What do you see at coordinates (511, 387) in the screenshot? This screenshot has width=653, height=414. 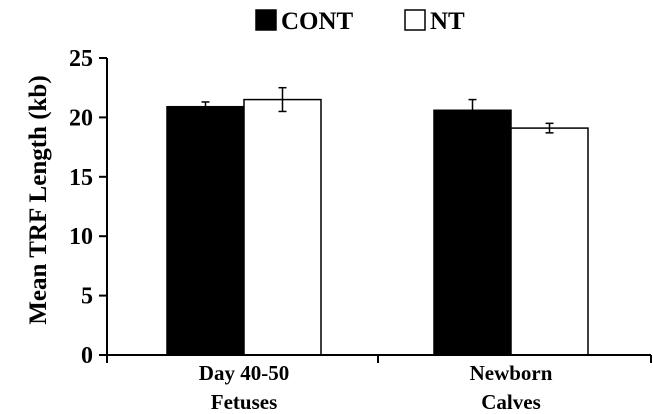 I see `x-category-label-1: Newborn Calves` at bounding box center [511, 387].